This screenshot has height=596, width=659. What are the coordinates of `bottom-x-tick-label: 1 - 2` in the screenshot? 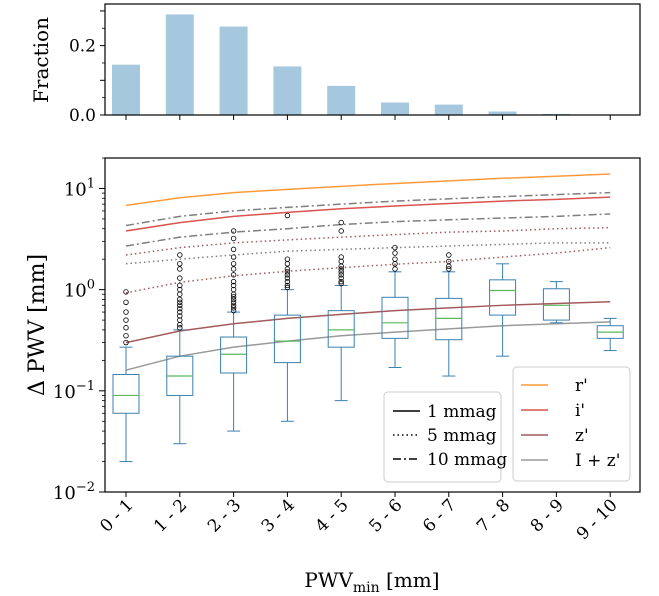 It's located at (170, 515).